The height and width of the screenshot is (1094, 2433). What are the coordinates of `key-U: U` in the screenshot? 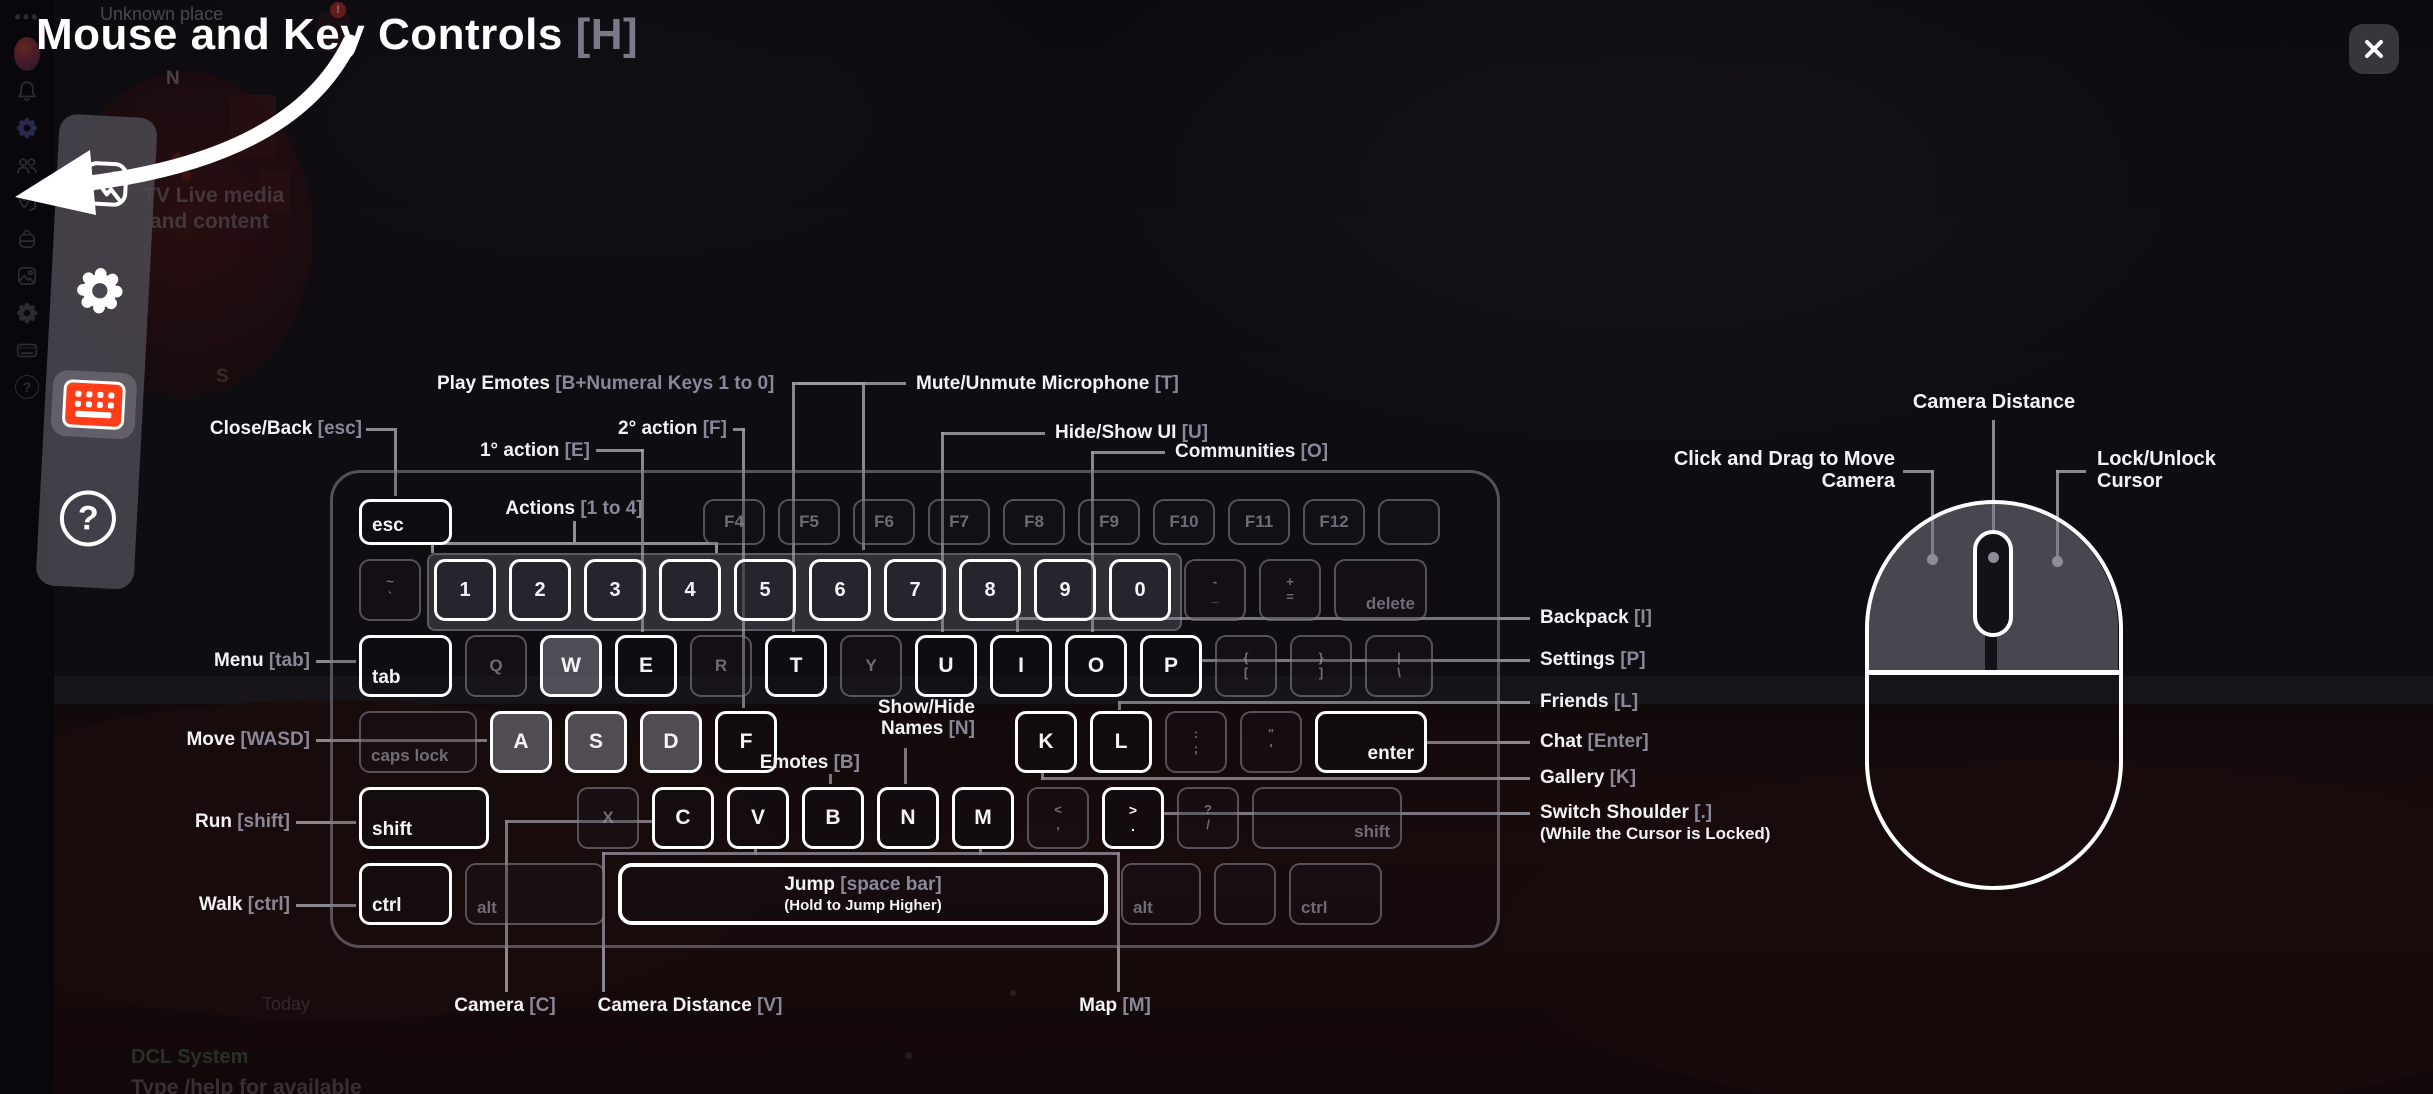 It's located at (946, 666).